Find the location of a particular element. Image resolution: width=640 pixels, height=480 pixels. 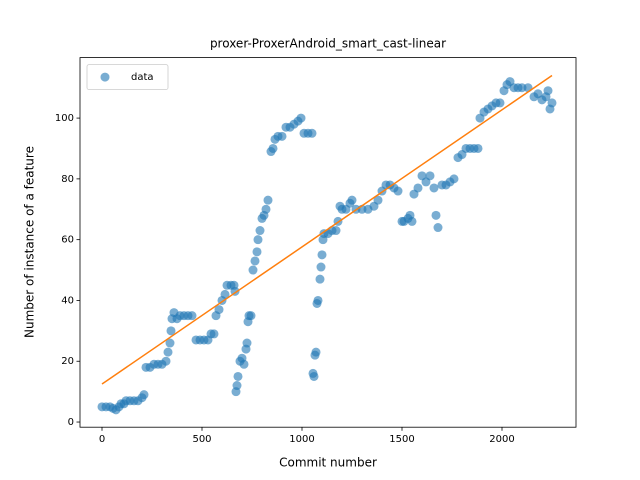

y-tick-label: 0 is located at coordinates (71, 422).